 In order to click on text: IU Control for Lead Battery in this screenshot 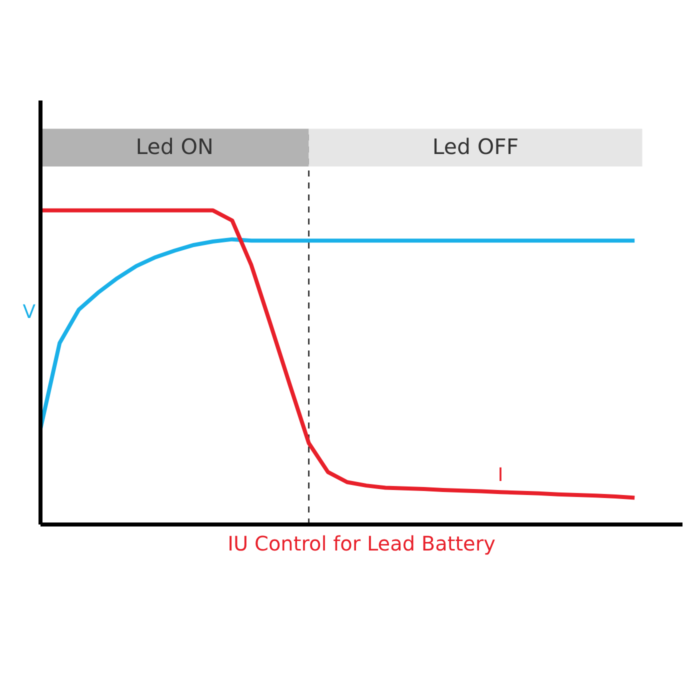, I will do `click(362, 544)`.